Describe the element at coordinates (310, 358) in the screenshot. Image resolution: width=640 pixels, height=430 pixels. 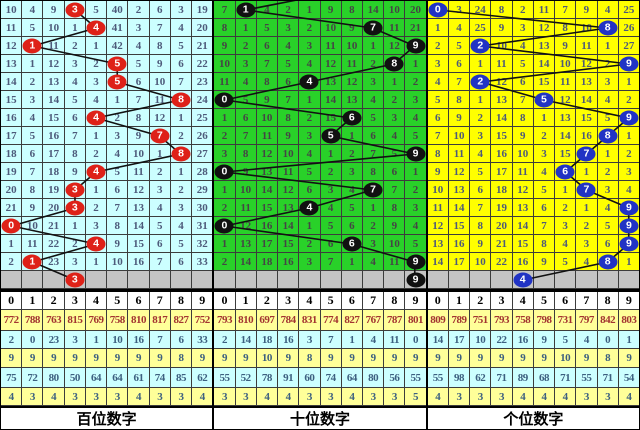
I see `stat-cell: 8` at that location.